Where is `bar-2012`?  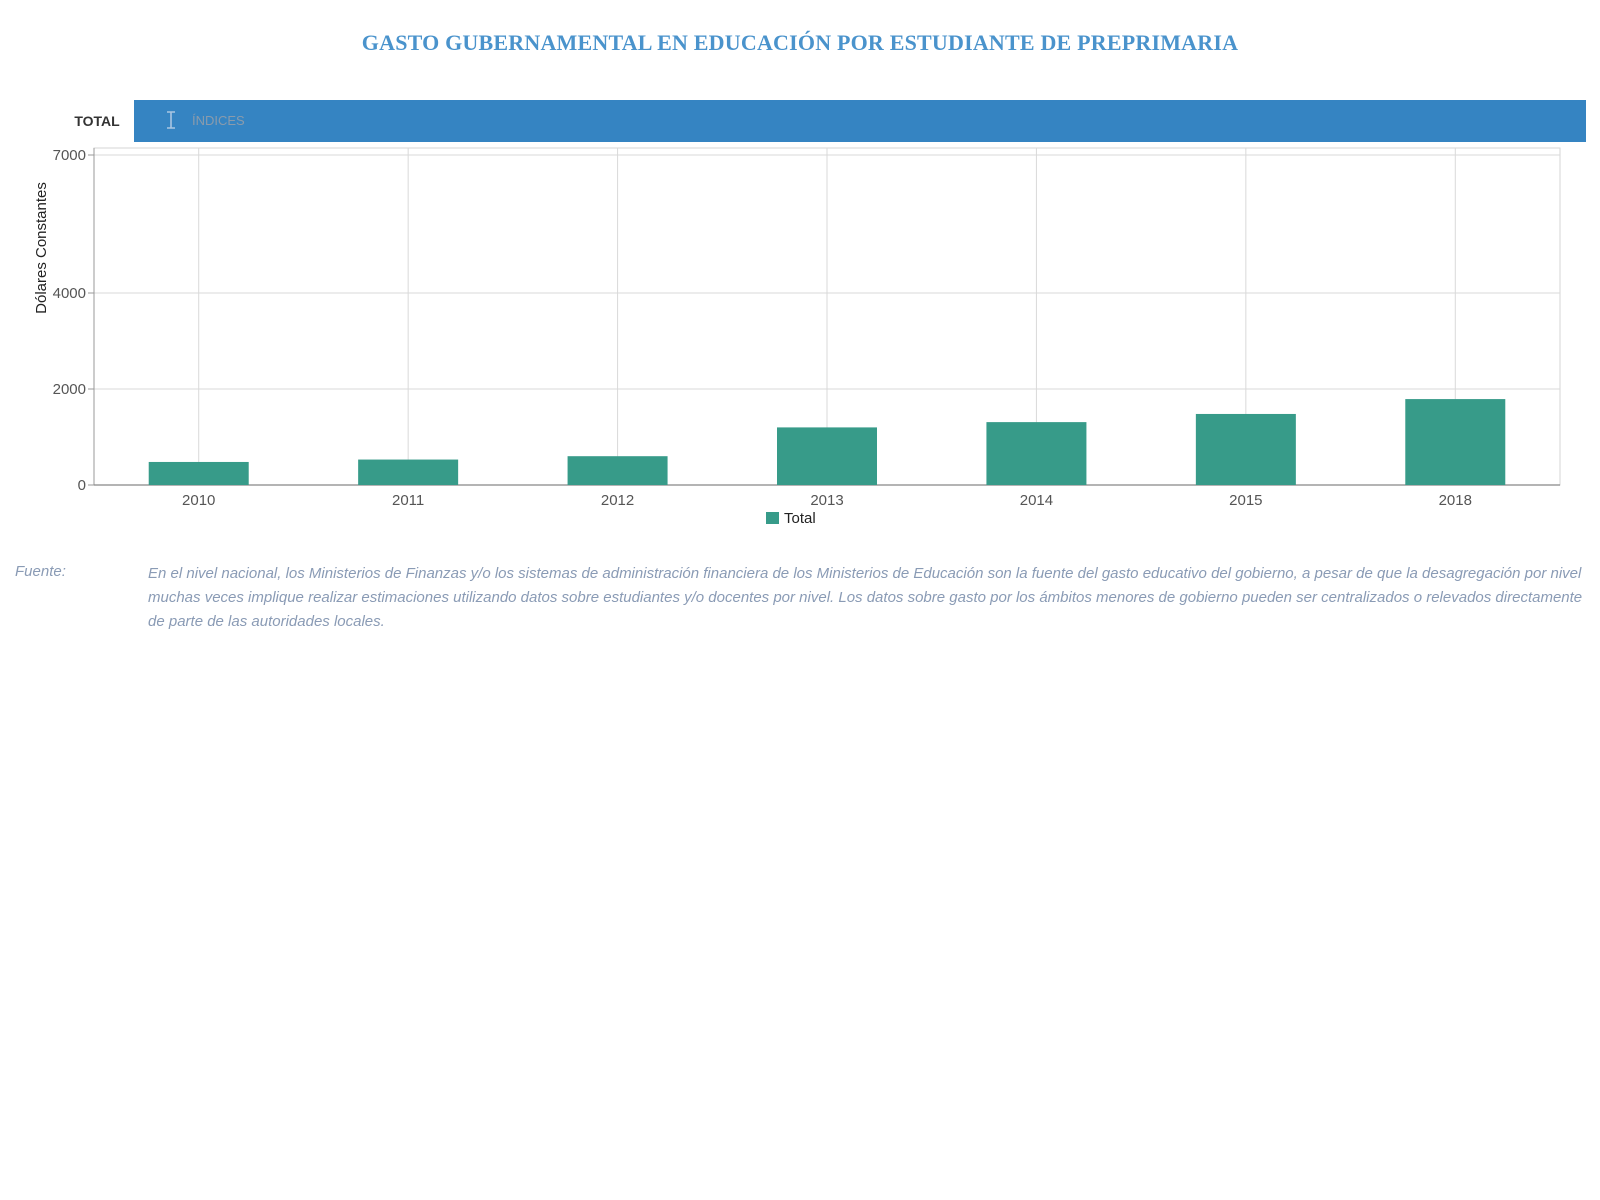
bar-2012 is located at coordinates (617, 470).